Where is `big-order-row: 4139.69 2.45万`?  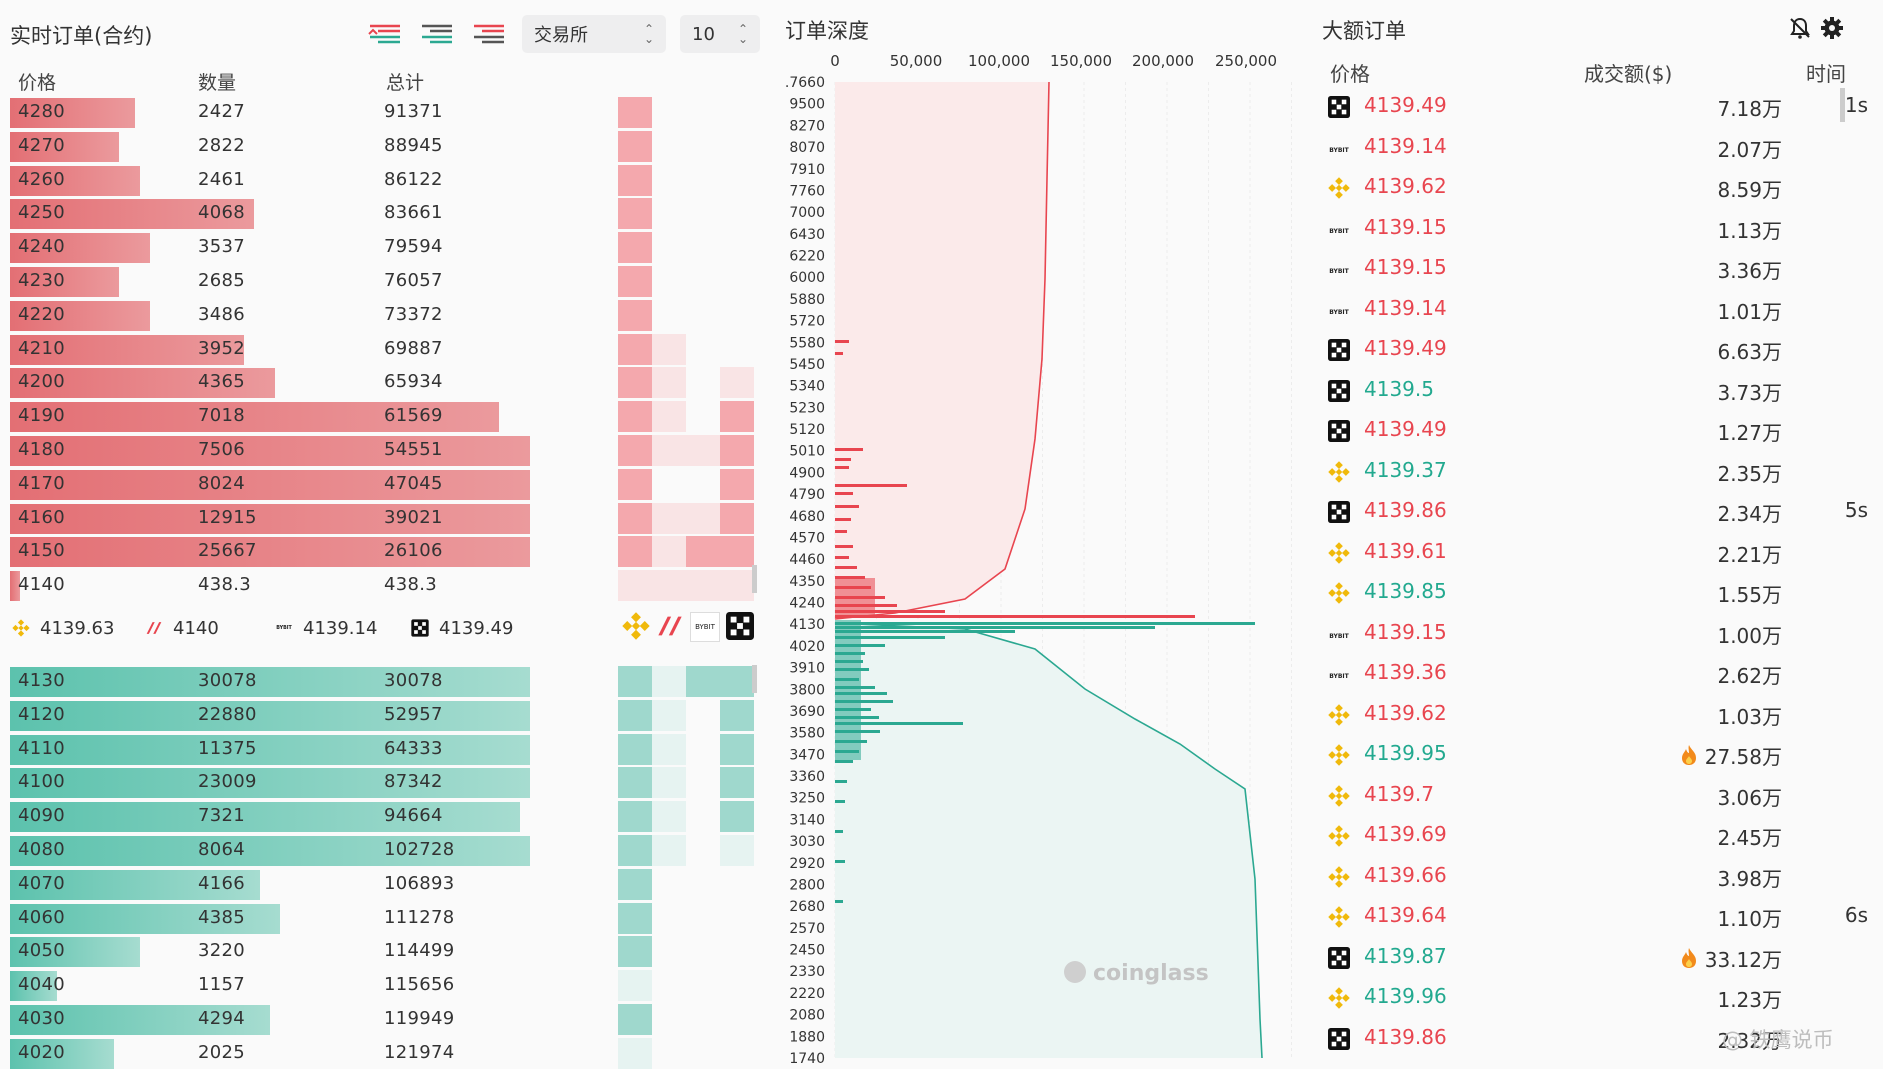 big-order-row: 4139.69 2.45万 is located at coordinates (1598, 836).